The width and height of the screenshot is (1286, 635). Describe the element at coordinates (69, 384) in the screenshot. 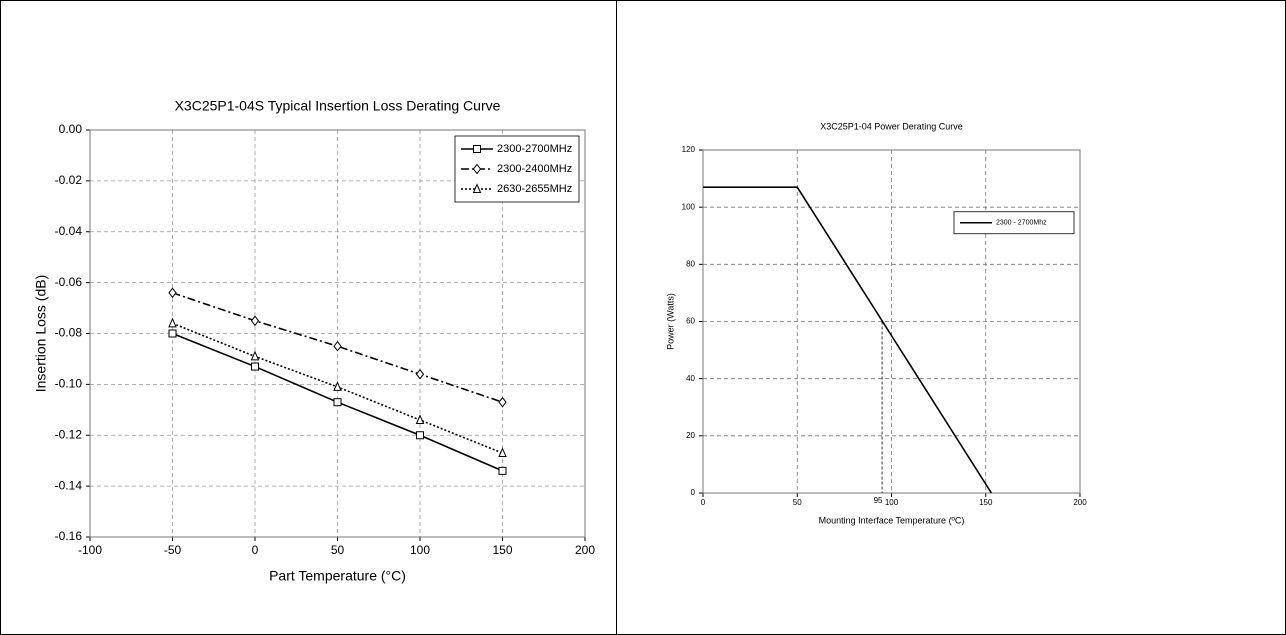

I see `y-tick-label: -0.10` at that location.